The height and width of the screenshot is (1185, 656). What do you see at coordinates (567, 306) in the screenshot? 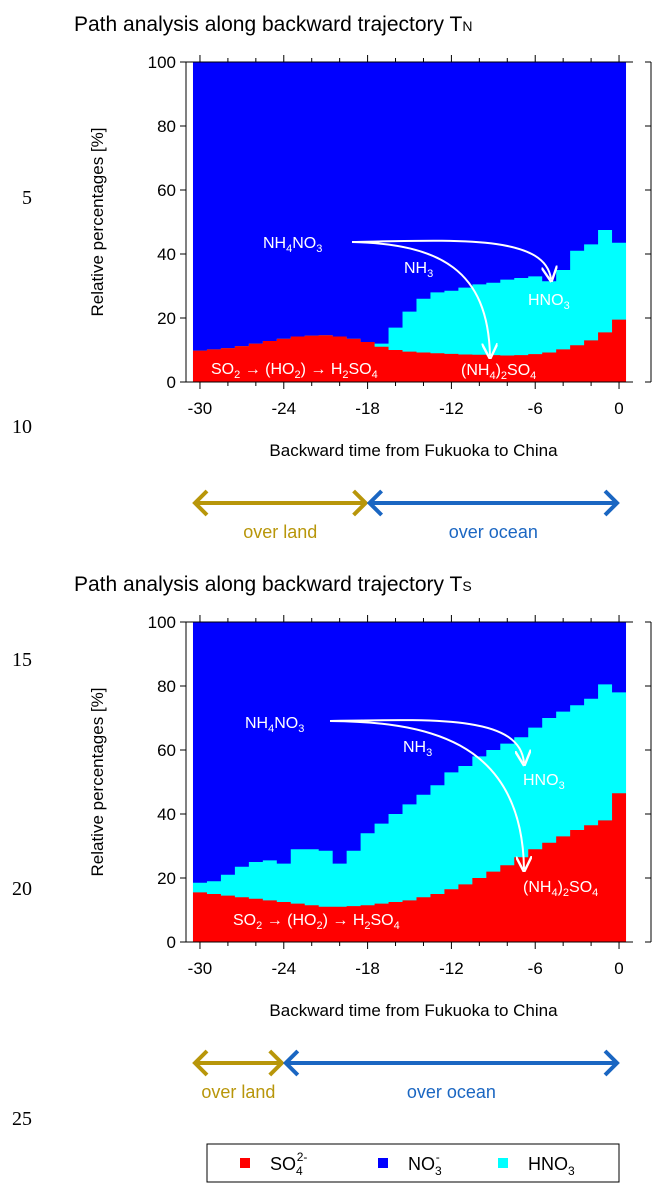
I see `label-hno3-part: 3` at bounding box center [567, 306].